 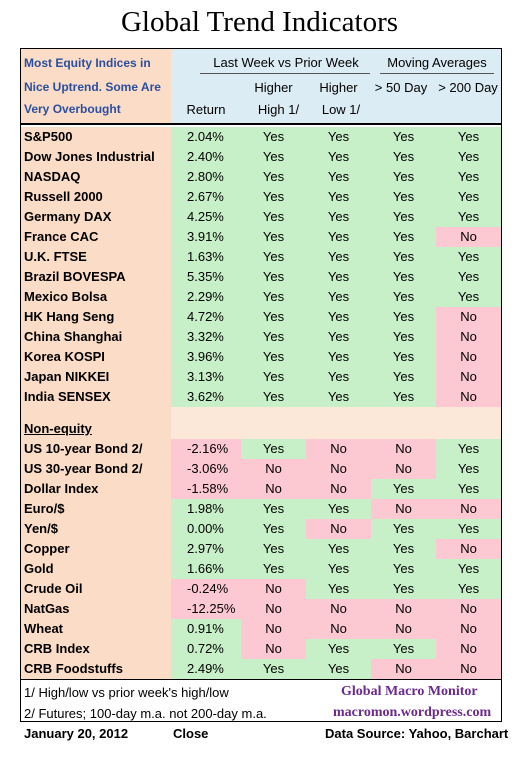 I want to click on table-row: Dollar Index -1.58% No No Yes Yes, so click(x=261, y=489).